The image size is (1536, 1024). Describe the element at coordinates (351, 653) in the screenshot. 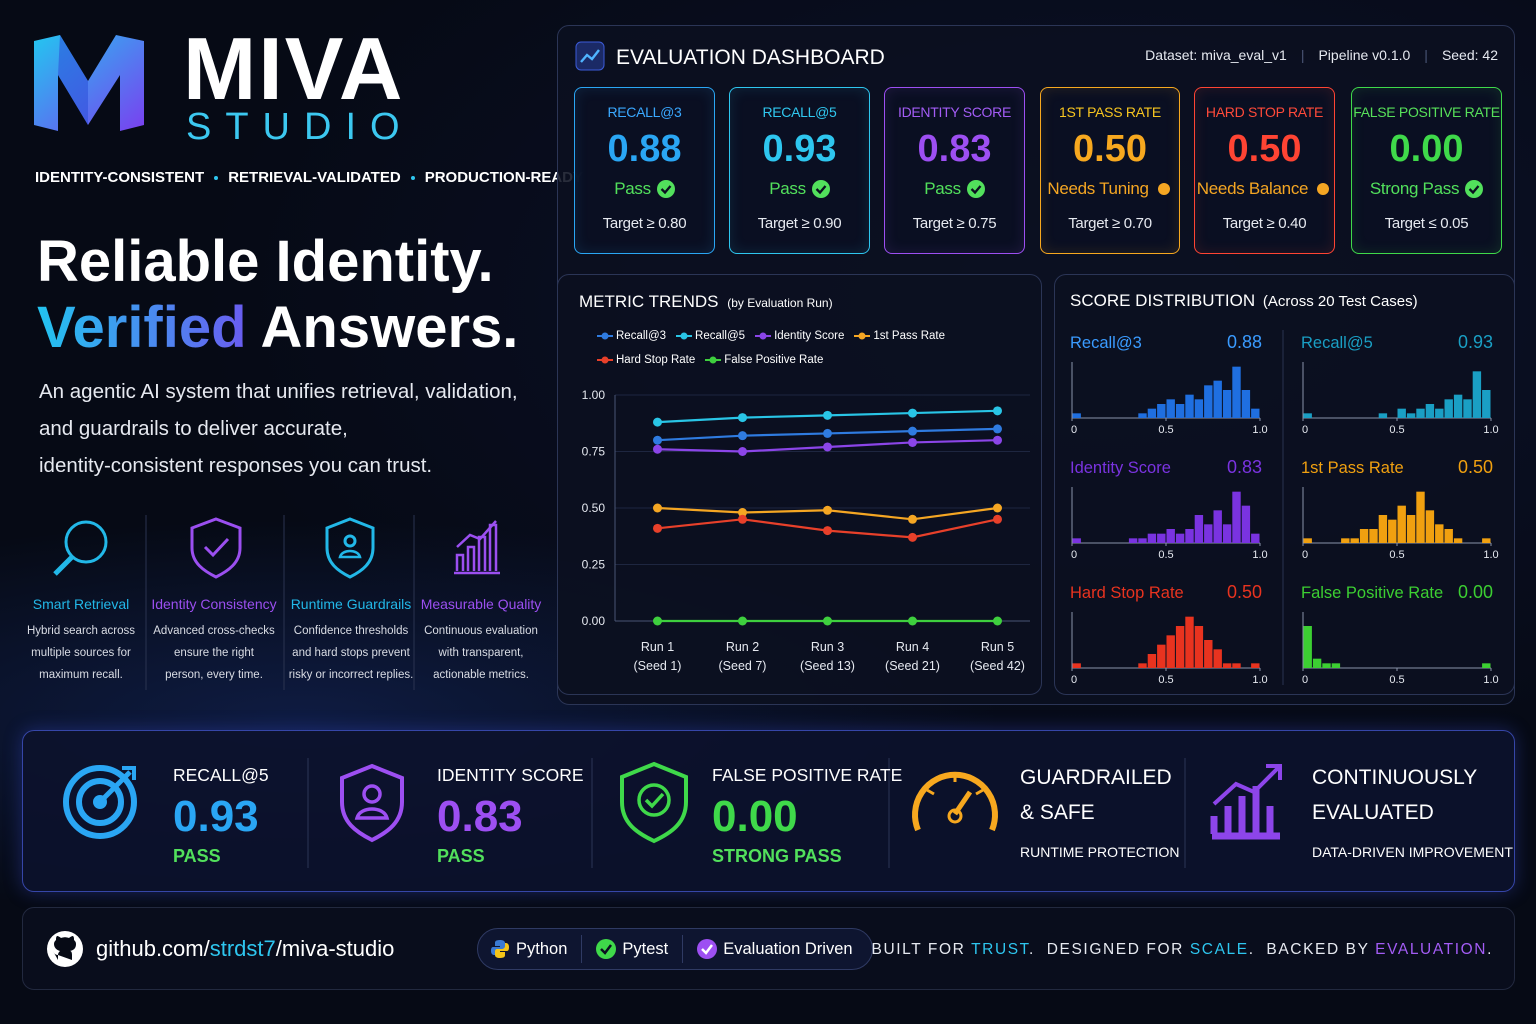

I see `desc-line: and hard stops prevent` at that location.